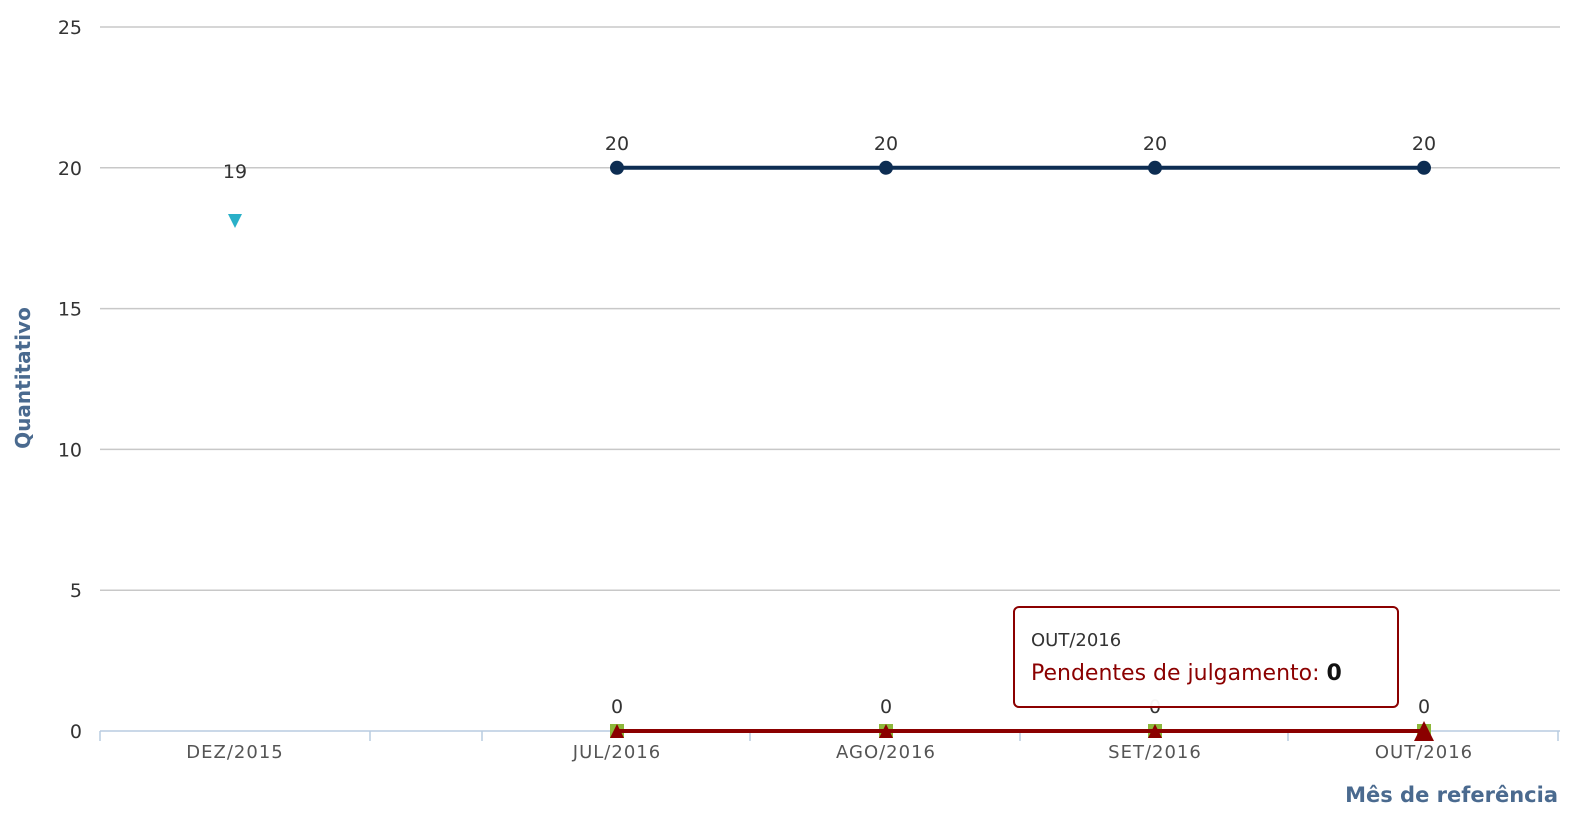 Image resolution: width=1594 pixels, height=818 pixels. What do you see at coordinates (1076, 640) in the screenshot?
I see `tooltip-header: OUT/2016` at bounding box center [1076, 640].